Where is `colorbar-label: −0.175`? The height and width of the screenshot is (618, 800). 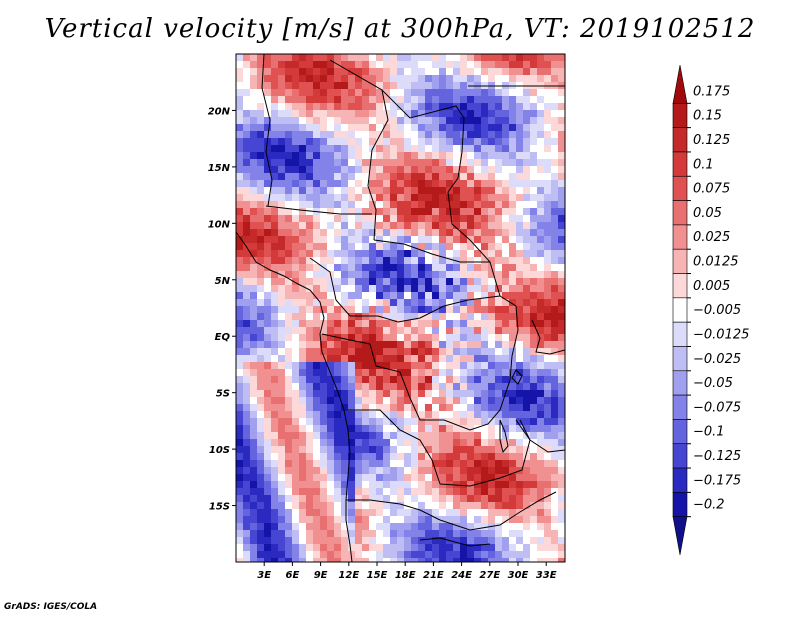
colorbar-label: −0.175 is located at coordinates (717, 480).